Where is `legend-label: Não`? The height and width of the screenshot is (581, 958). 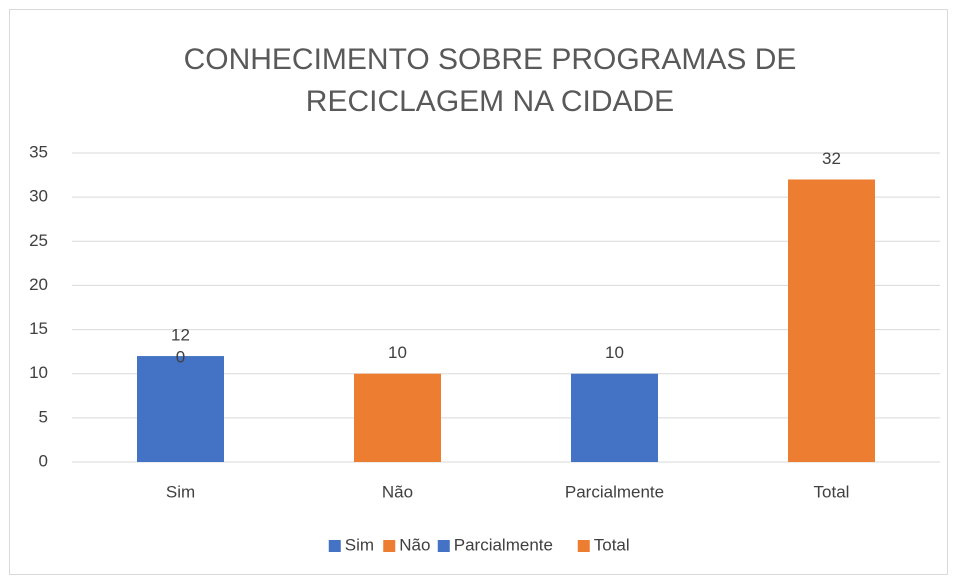 legend-label: Não is located at coordinates (414, 544).